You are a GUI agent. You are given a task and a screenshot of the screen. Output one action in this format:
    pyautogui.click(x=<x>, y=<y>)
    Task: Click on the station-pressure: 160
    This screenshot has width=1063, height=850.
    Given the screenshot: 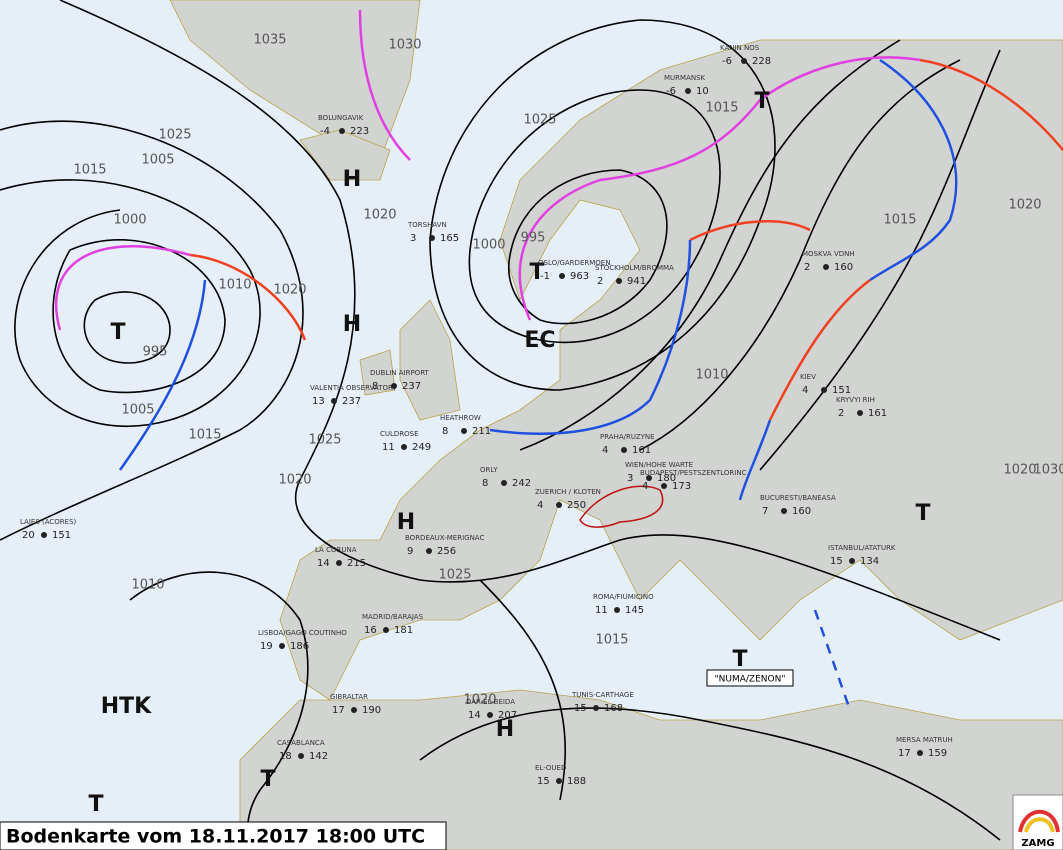 What is the action you would take?
    pyautogui.click(x=843, y=267)
    